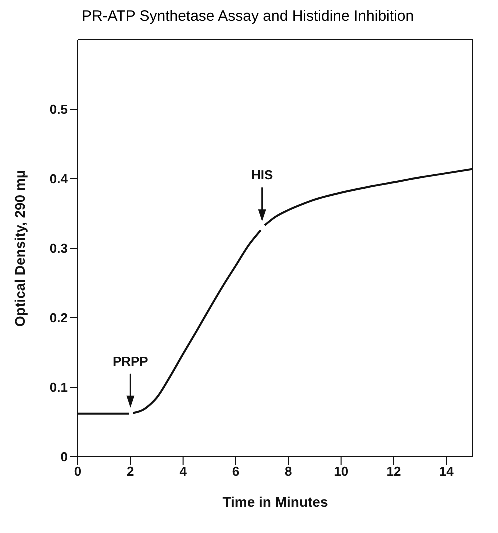  What do you see at coordinates (275, 502) in the screenshot?
I see `x-axis-title: Time in Minutes` at bounding box center [275, 502].